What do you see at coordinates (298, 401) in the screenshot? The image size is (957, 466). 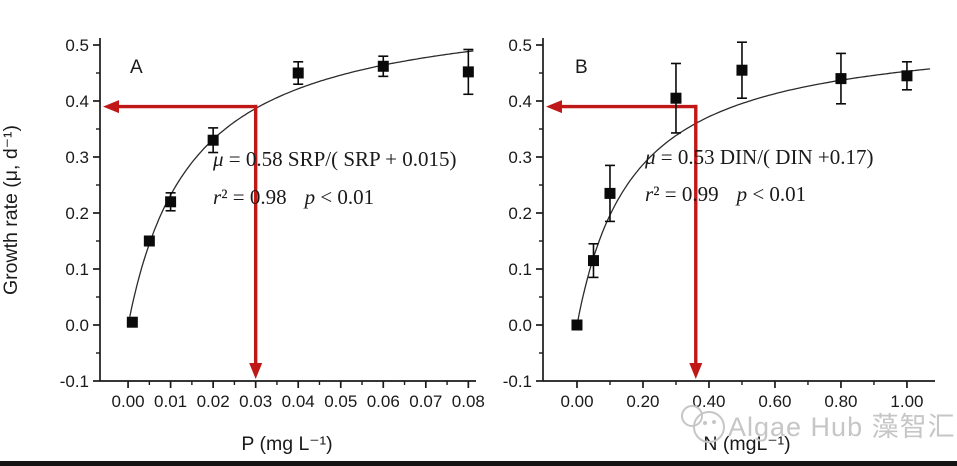 I see `x-tick-label: 0.04` at bounding box center [298, 401].